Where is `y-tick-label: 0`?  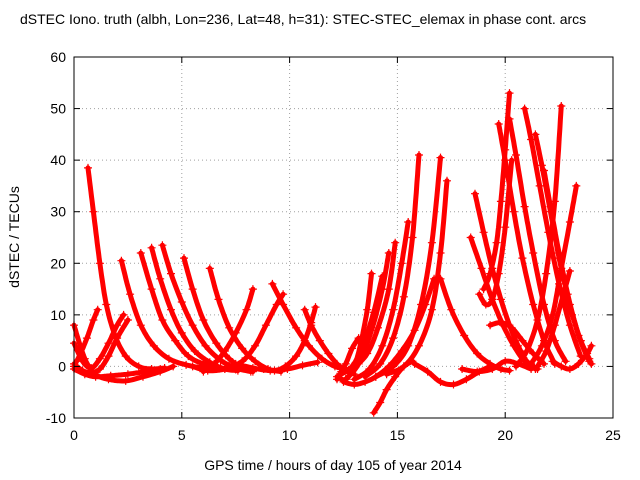
y-tick-label: 0 is located at coordinates (62, 366).